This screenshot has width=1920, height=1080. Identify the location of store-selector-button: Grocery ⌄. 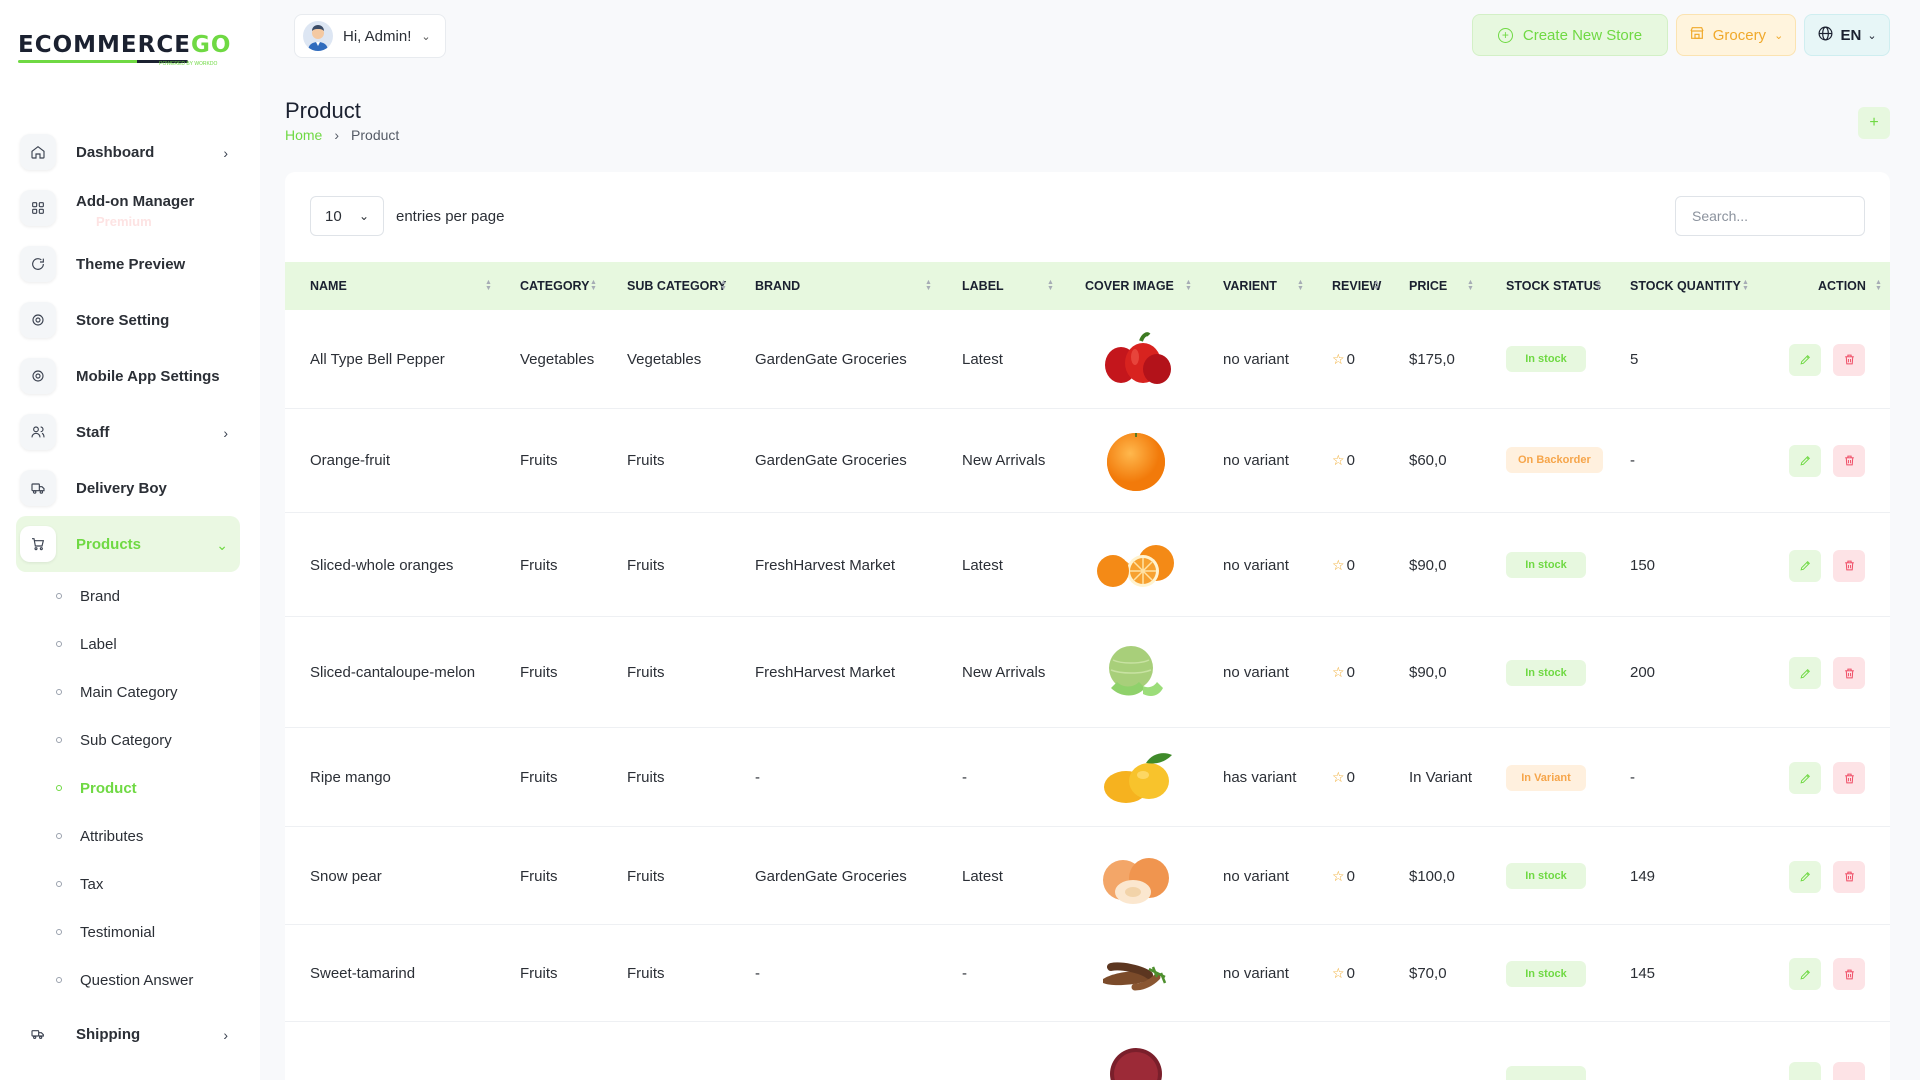
(1736, 35).